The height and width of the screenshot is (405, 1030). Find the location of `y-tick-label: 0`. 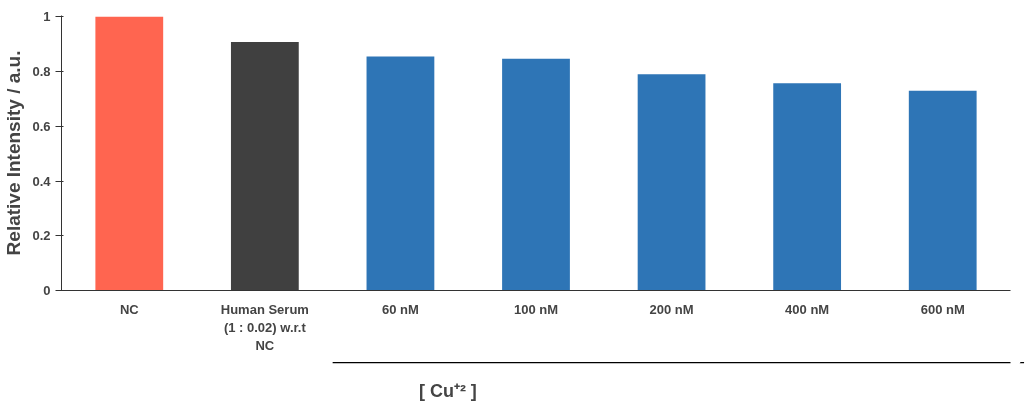

y-tick-label: 0 is located at coordinates (47, 290).